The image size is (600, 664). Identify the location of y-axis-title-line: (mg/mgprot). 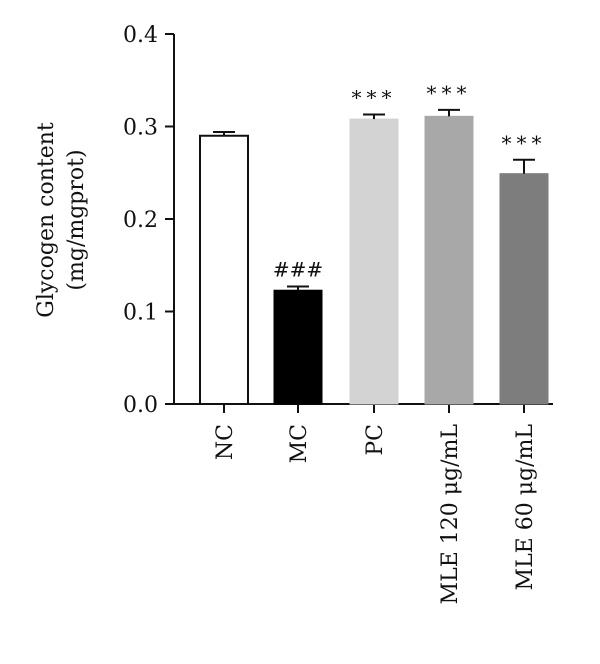
(76, 219).